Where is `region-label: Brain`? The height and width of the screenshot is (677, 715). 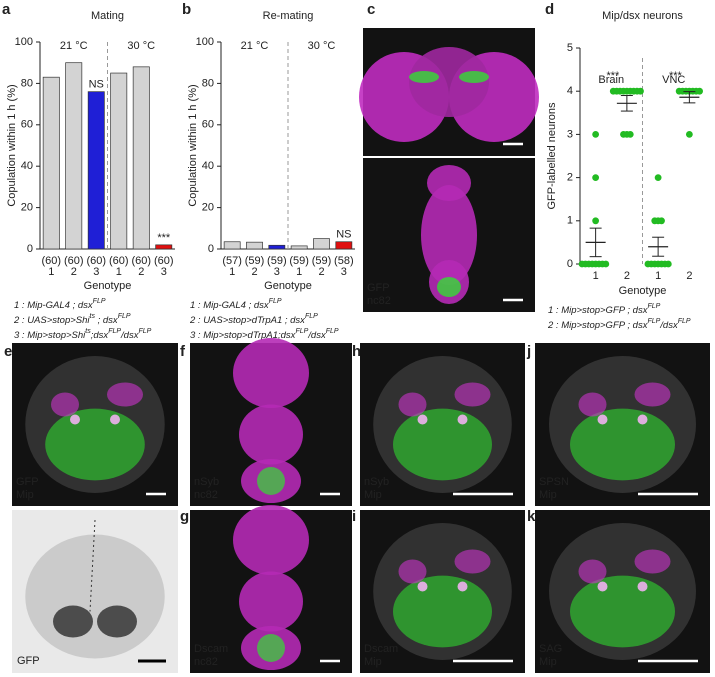
region-label: Brain is located at coordinates (611, 80).